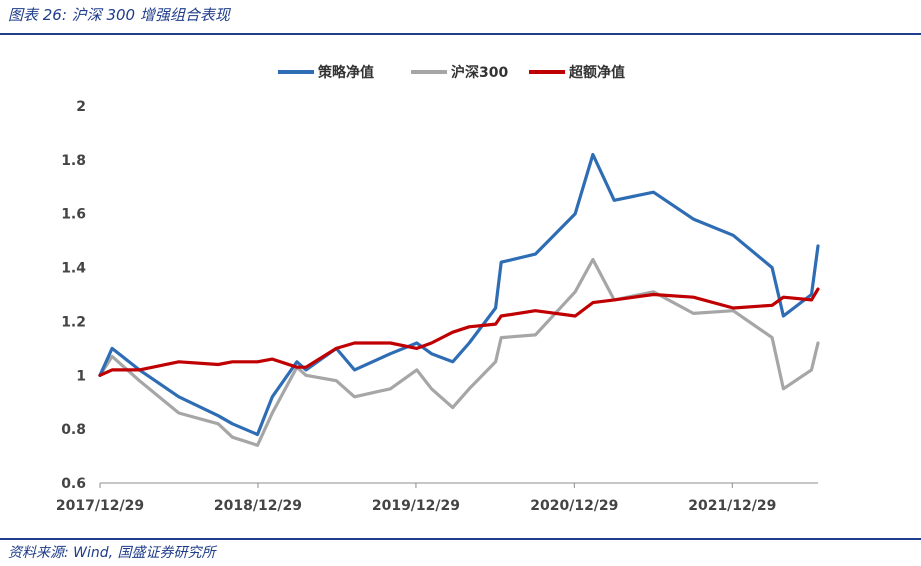  Describe the element at coordinates (119, 15) in the screenshot. I see `figure-title: 图表 26: 沪深 300 增强组合表现` at that location.